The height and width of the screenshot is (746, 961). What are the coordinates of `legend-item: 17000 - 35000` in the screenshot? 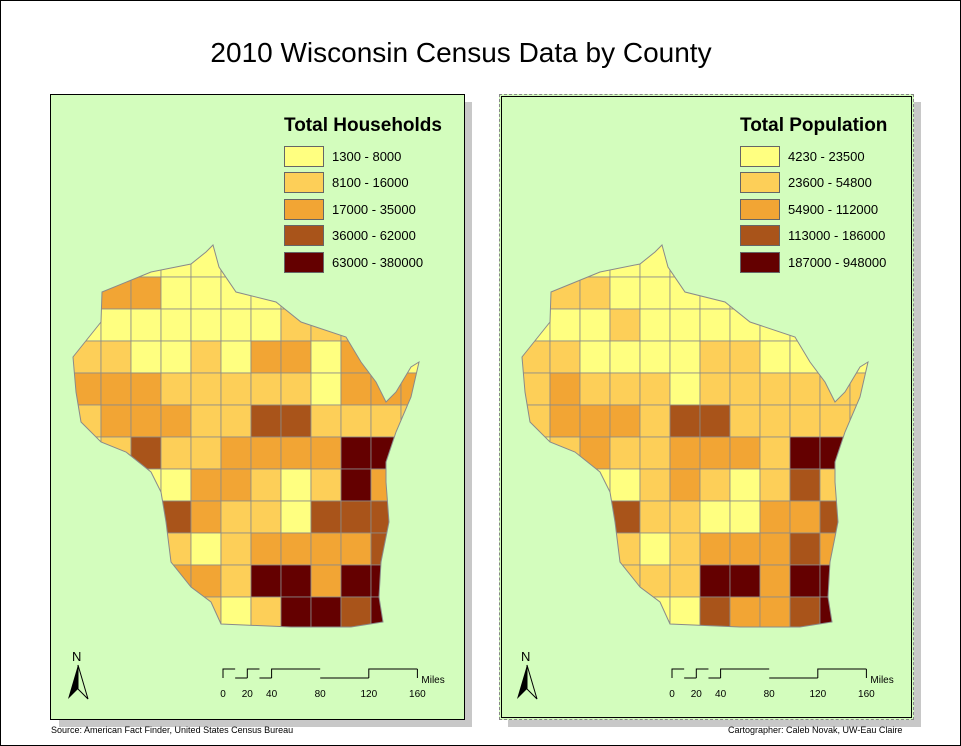 It's located at (363, 209).